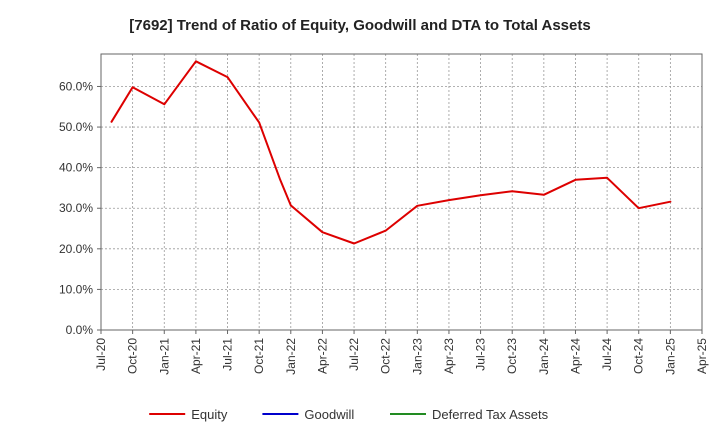 The width and height of the screenshot is (720, 440). Describe the element at coordinates (101, 354) in the screenshot. I see `x-tick-label: Jul-20` at that location.